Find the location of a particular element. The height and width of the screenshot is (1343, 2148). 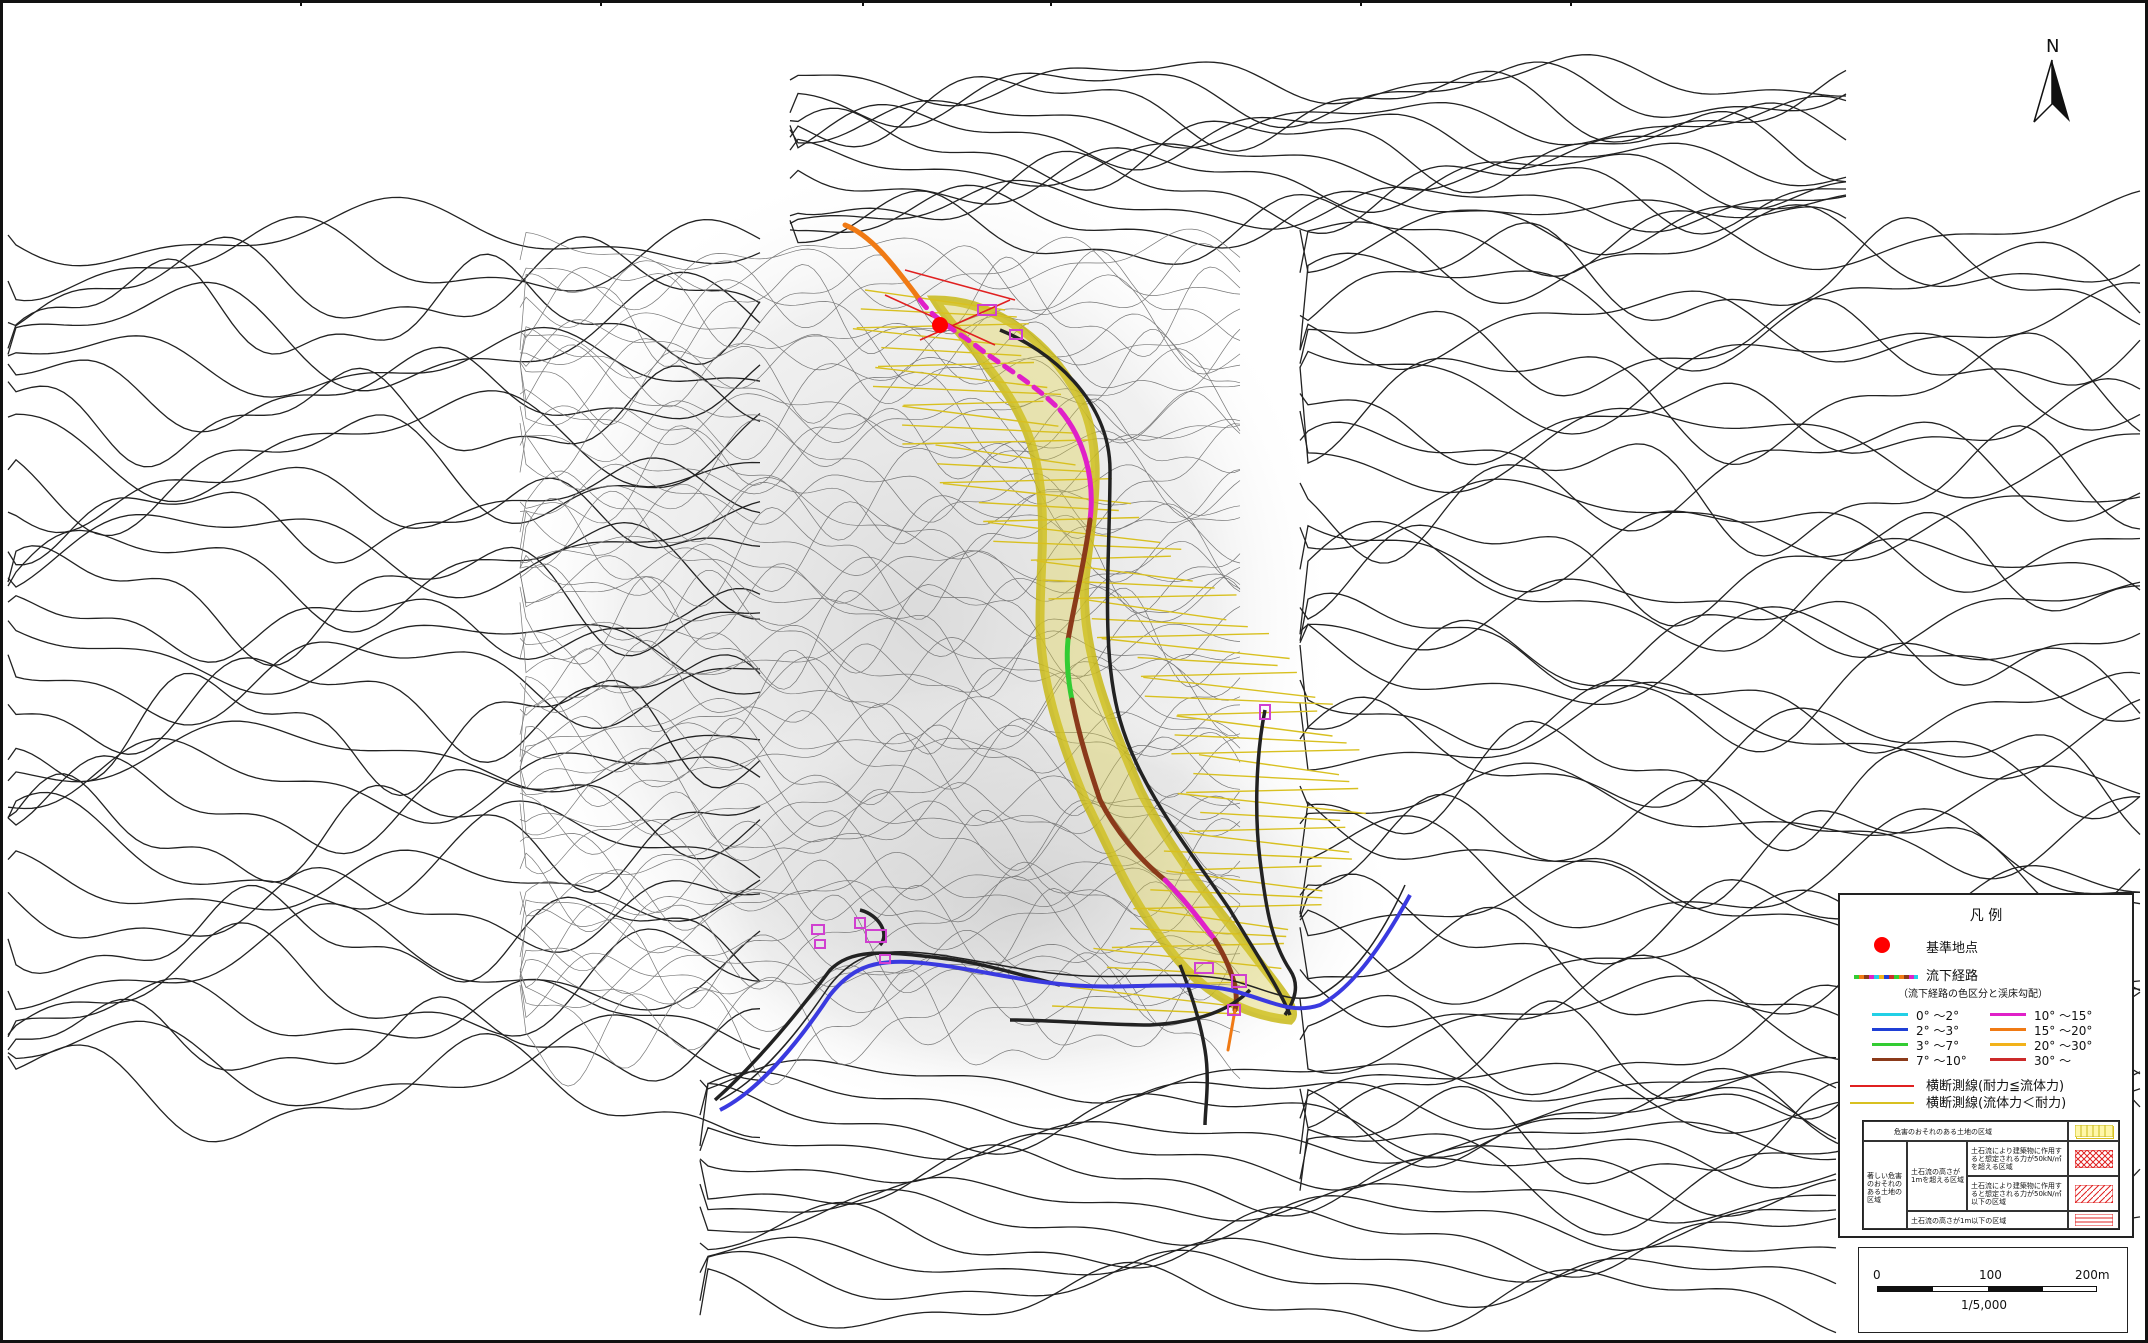

scale-tick-200: 200m is located at coordinates (2092, 1275).